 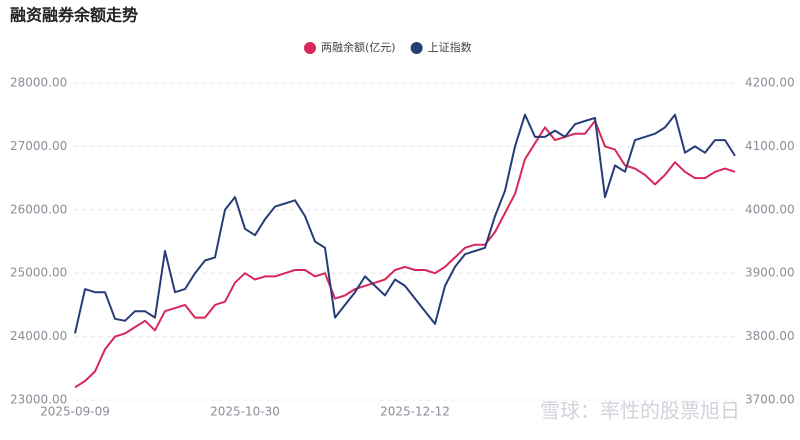 What do you see at coordinates (38, 83) in the screenshot?
I see `y-tick-label: 28000.00` at bounding box center [38, 83].